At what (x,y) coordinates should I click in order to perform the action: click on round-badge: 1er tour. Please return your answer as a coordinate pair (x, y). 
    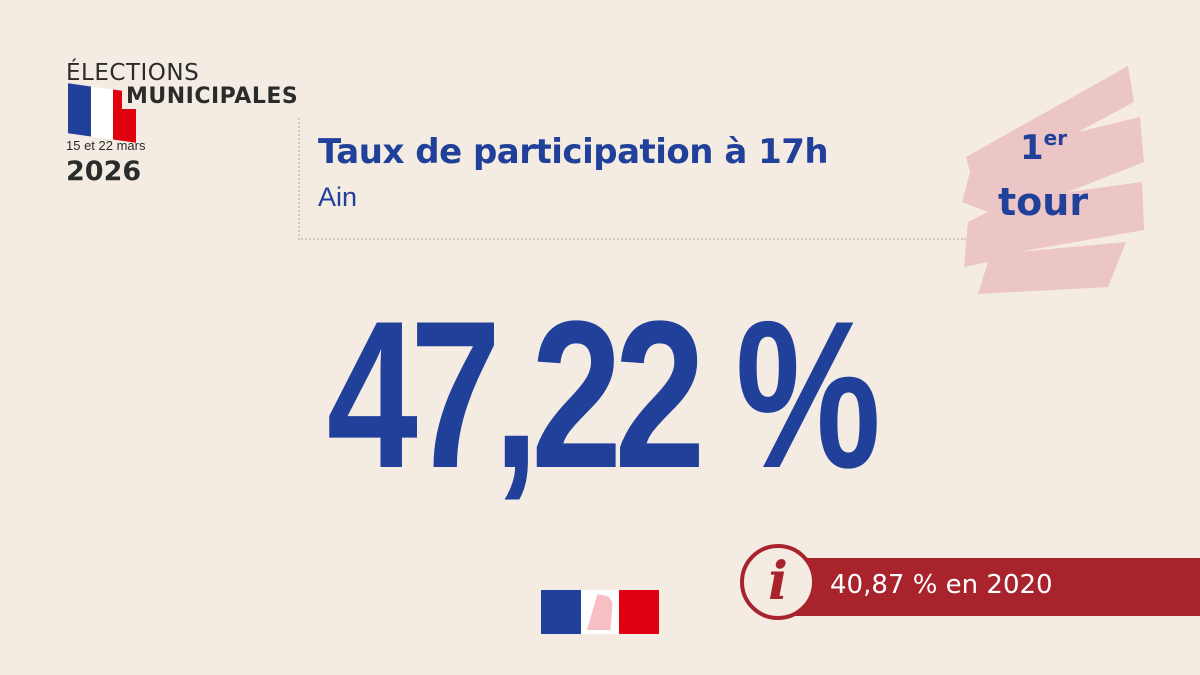
    Looking at the image, I should click on (1053, 178).